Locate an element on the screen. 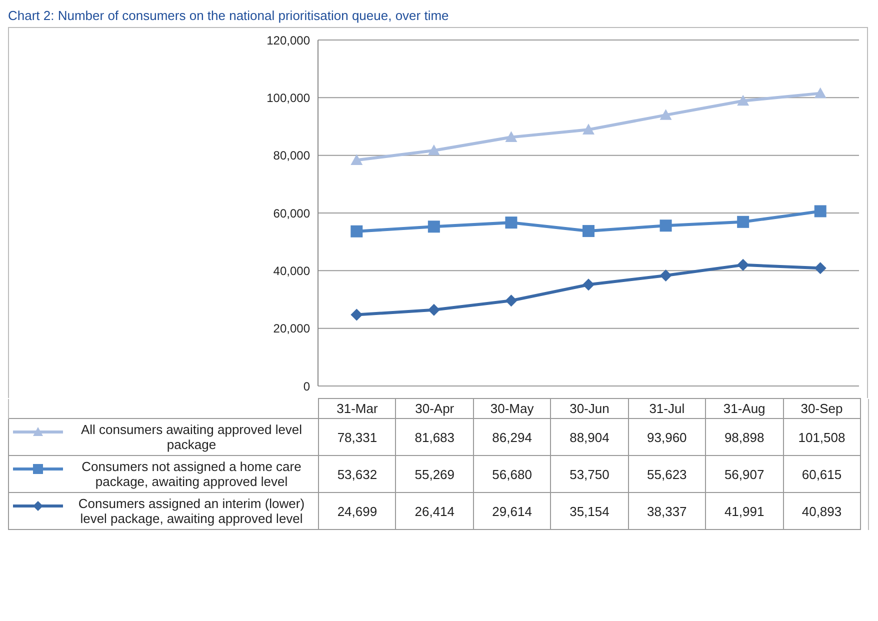 The height and width of the screenshot is (621, 878). data-label: 29,614 is located at coordinates (512, 511).